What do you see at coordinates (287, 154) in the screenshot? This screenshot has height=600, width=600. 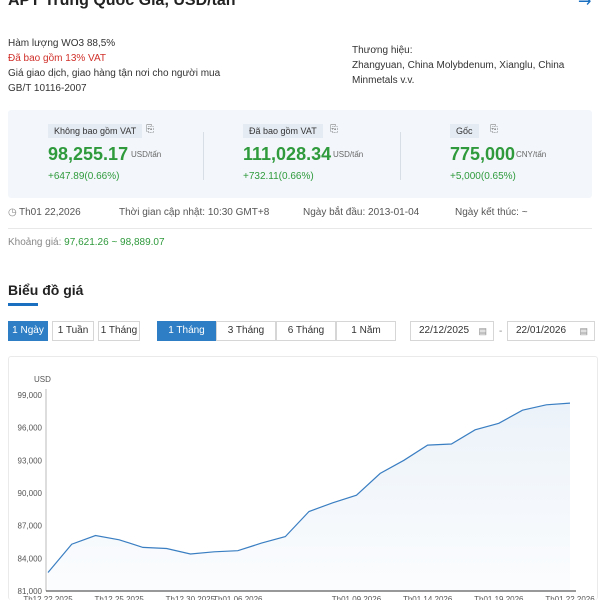 I see `price-value: 111,028.34` at bounding box center [287, 154].